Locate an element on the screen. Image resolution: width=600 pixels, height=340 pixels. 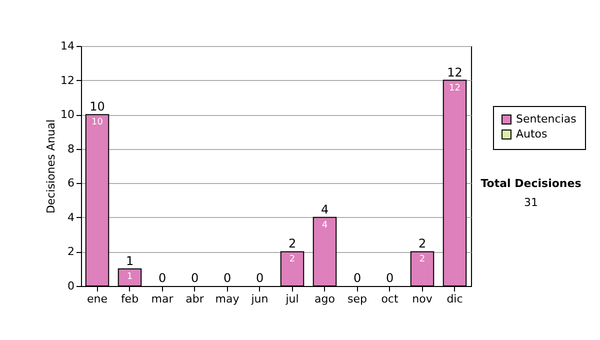
total-label: 4 is located at coordinates (324, 209).